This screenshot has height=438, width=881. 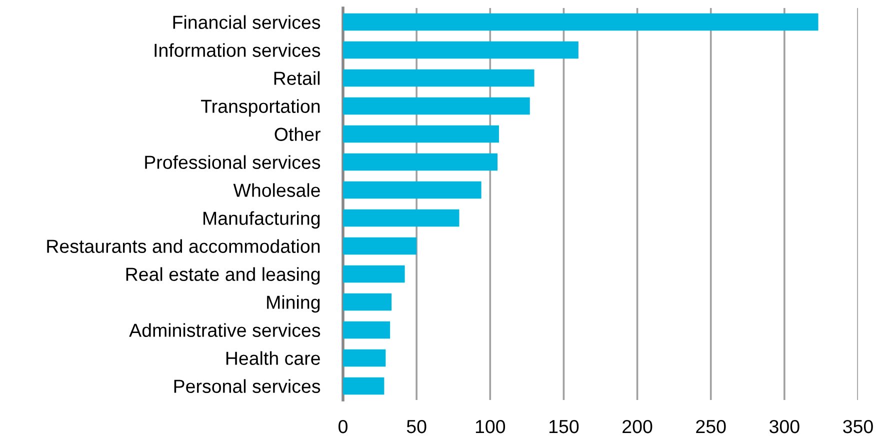 I want to click on y-tick-label: Administrative services, so click(x=224, y=330).